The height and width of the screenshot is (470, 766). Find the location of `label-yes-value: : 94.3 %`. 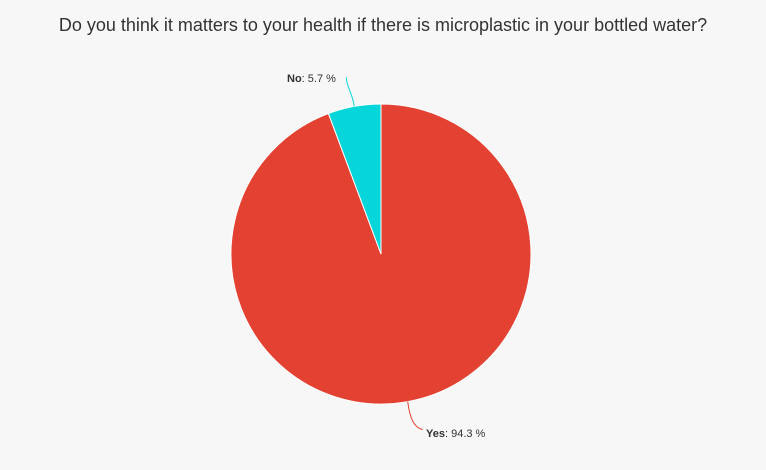

label-yes-value: : 94.3 % is located at coordinates (465, 434).